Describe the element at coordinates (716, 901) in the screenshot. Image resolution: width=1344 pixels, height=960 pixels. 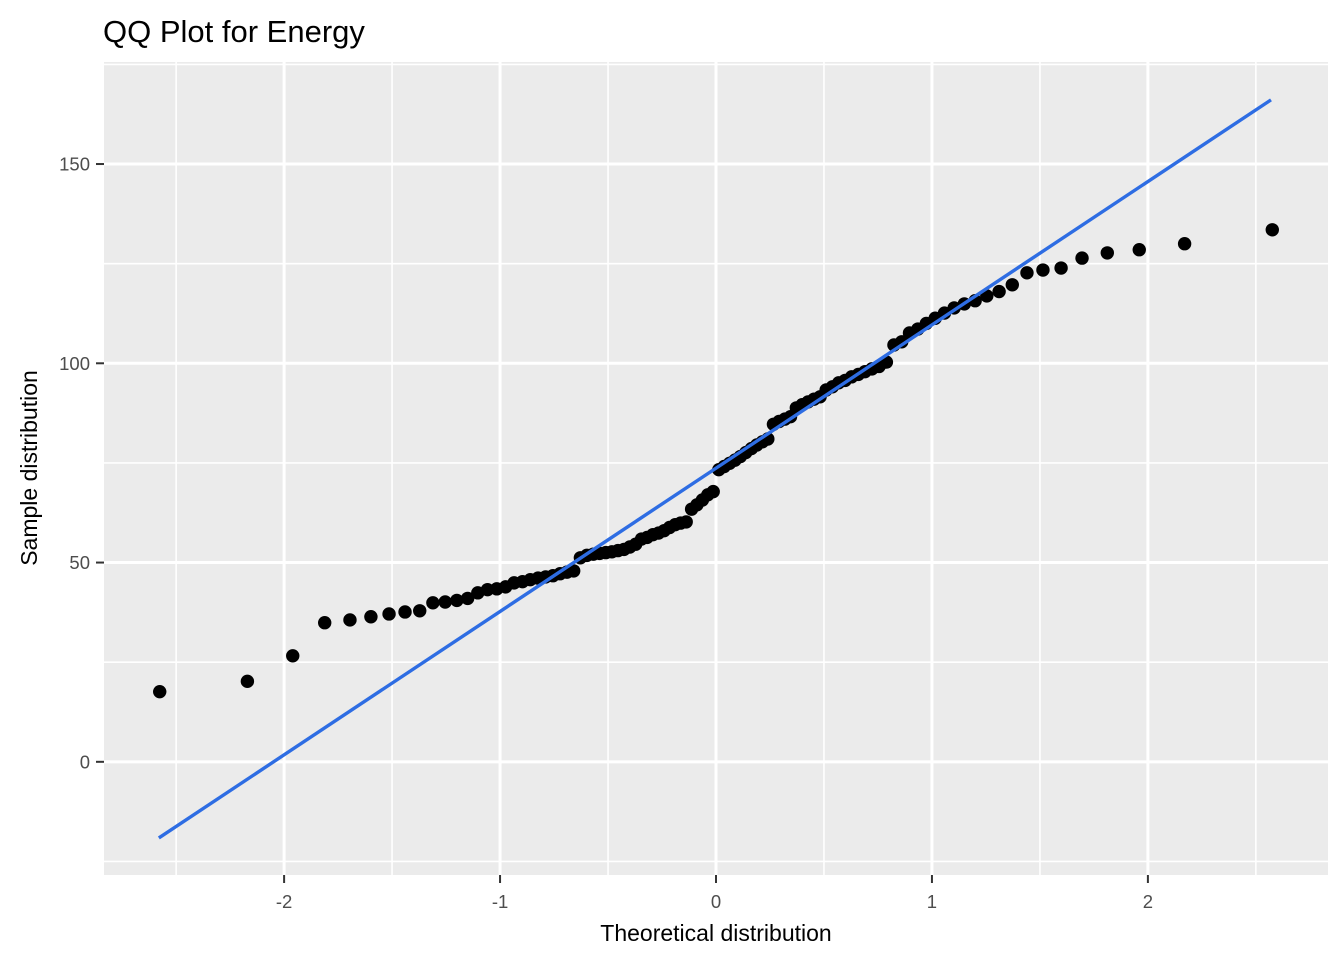
I see `x-tick-label: 0` at that location.